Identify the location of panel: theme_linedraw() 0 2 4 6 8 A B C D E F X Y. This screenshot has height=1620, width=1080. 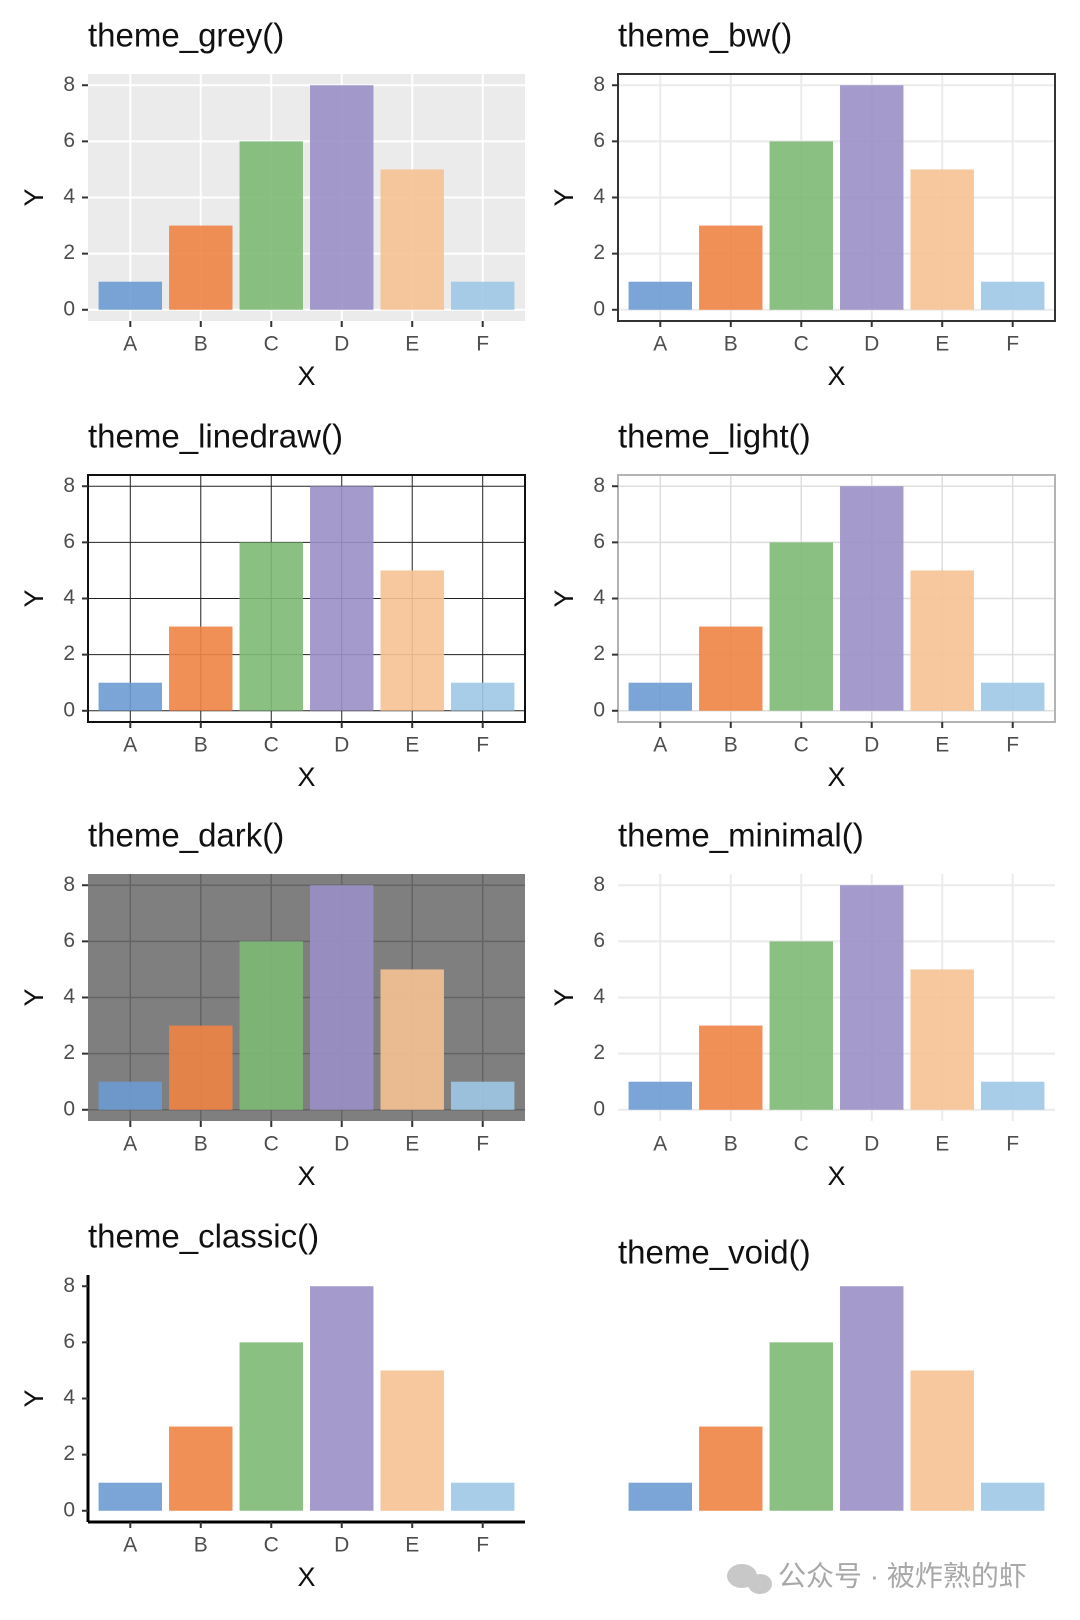
(272, 605).